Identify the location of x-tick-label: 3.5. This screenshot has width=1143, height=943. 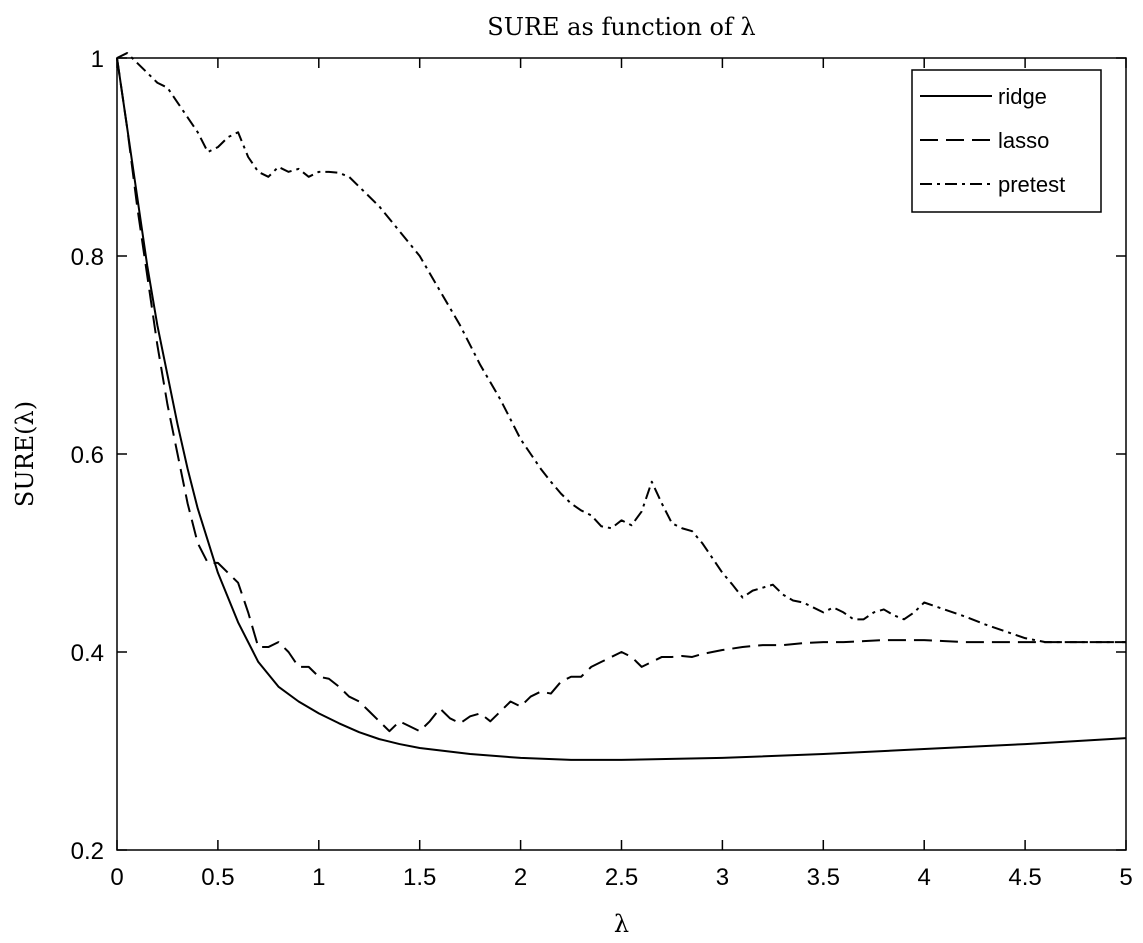
(823, 877).